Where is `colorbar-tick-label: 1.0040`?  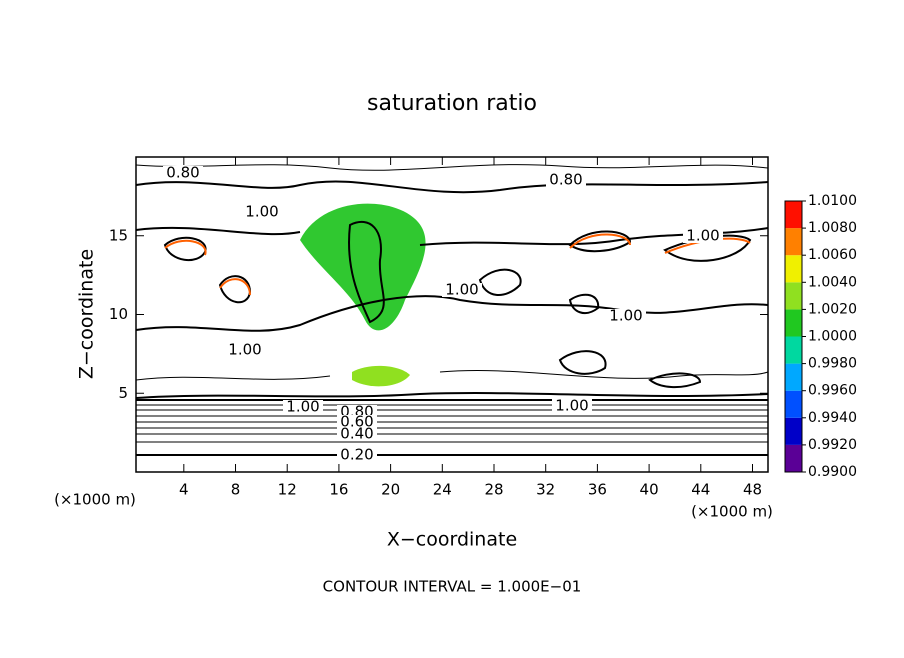 colorbar-tick-label: 1.0040 is located at coordinates (832, 282).